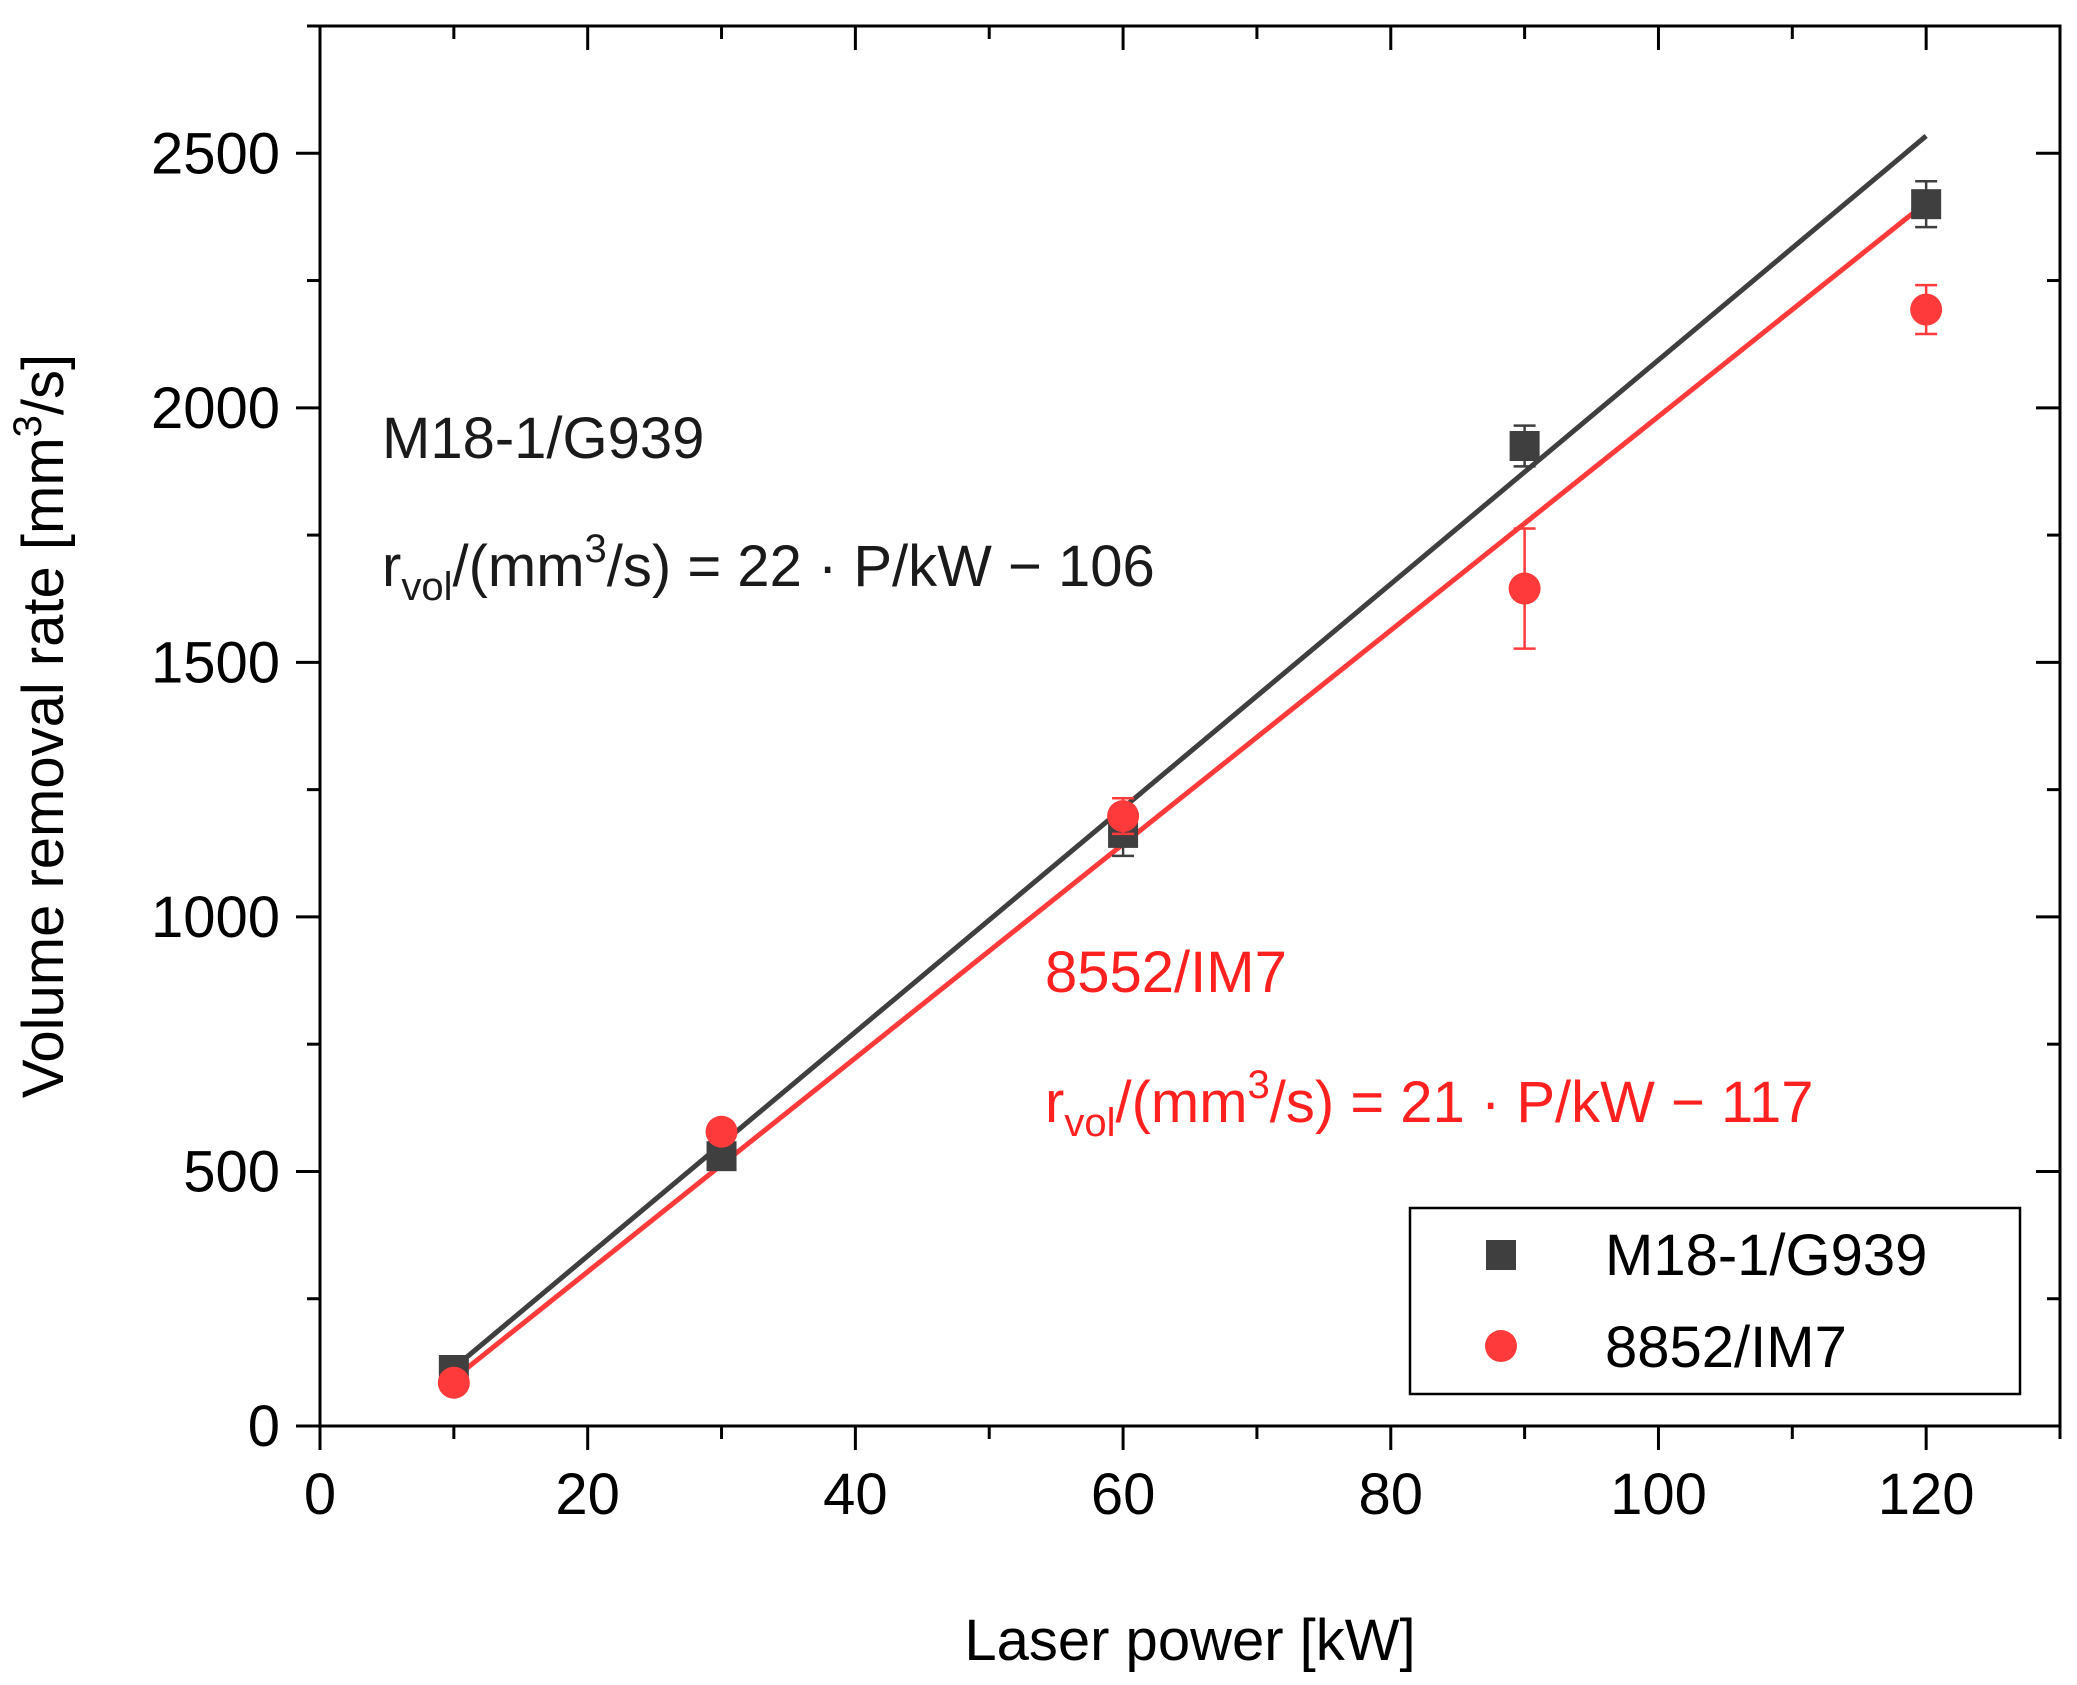  What do you see at coordinates (587, 1494) in the screenshot?
I see `x-tick-label: 20` at bounding box center [587, 1494].